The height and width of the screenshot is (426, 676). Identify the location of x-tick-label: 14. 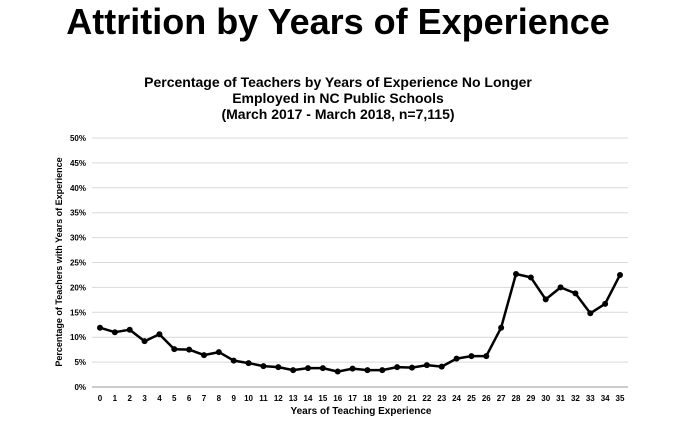
(308, 398).